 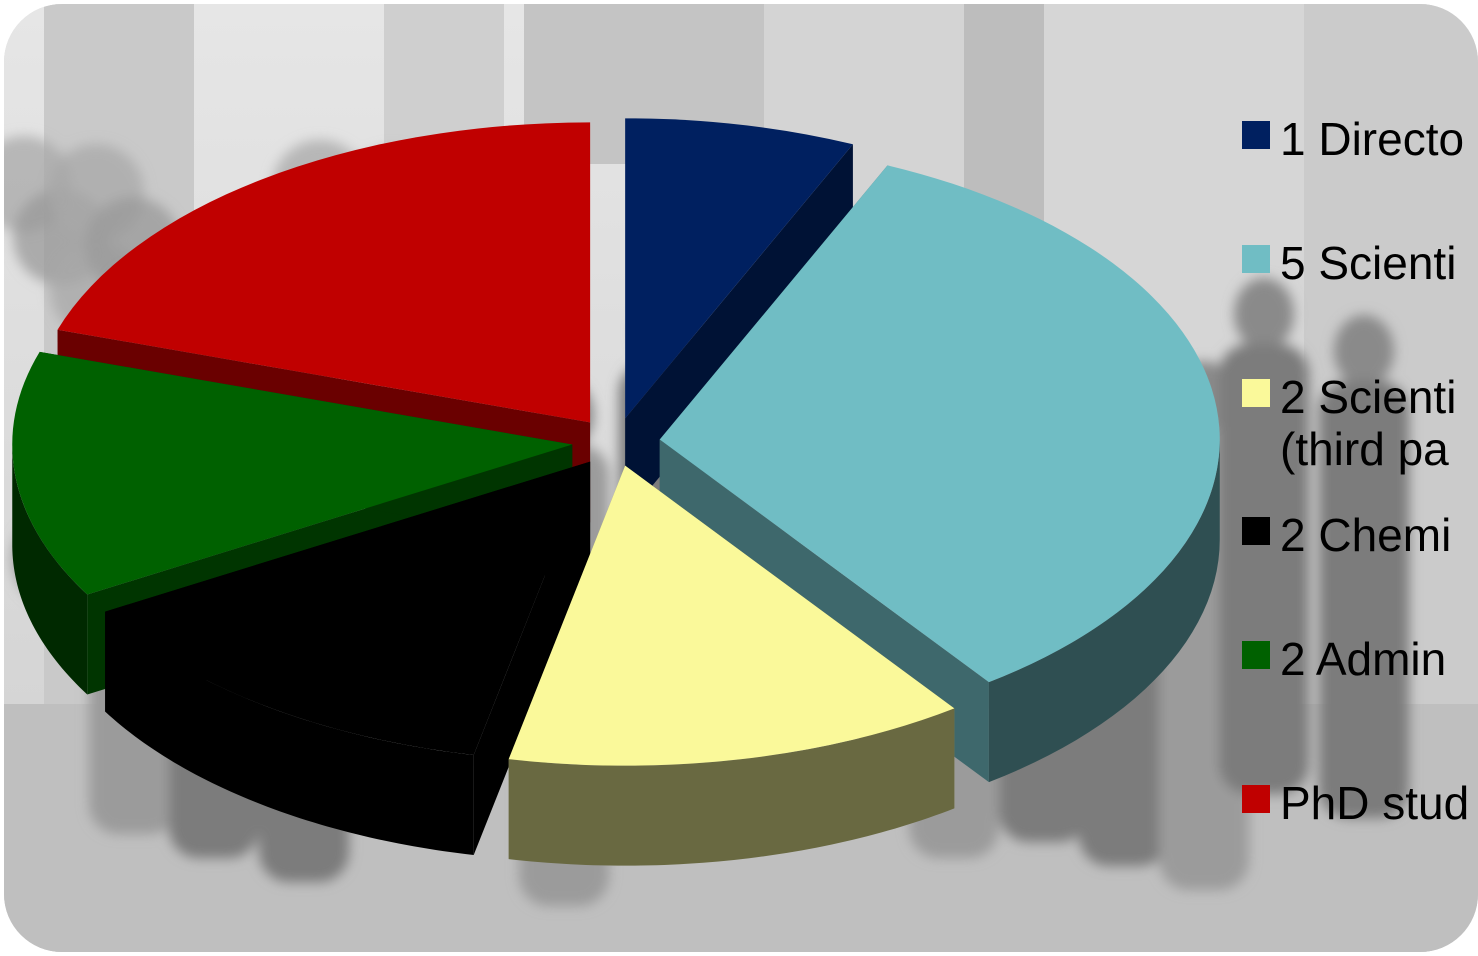 I want to click on legend-item-2: 2 Scienti (third pa, so click(x=1349, y=423).